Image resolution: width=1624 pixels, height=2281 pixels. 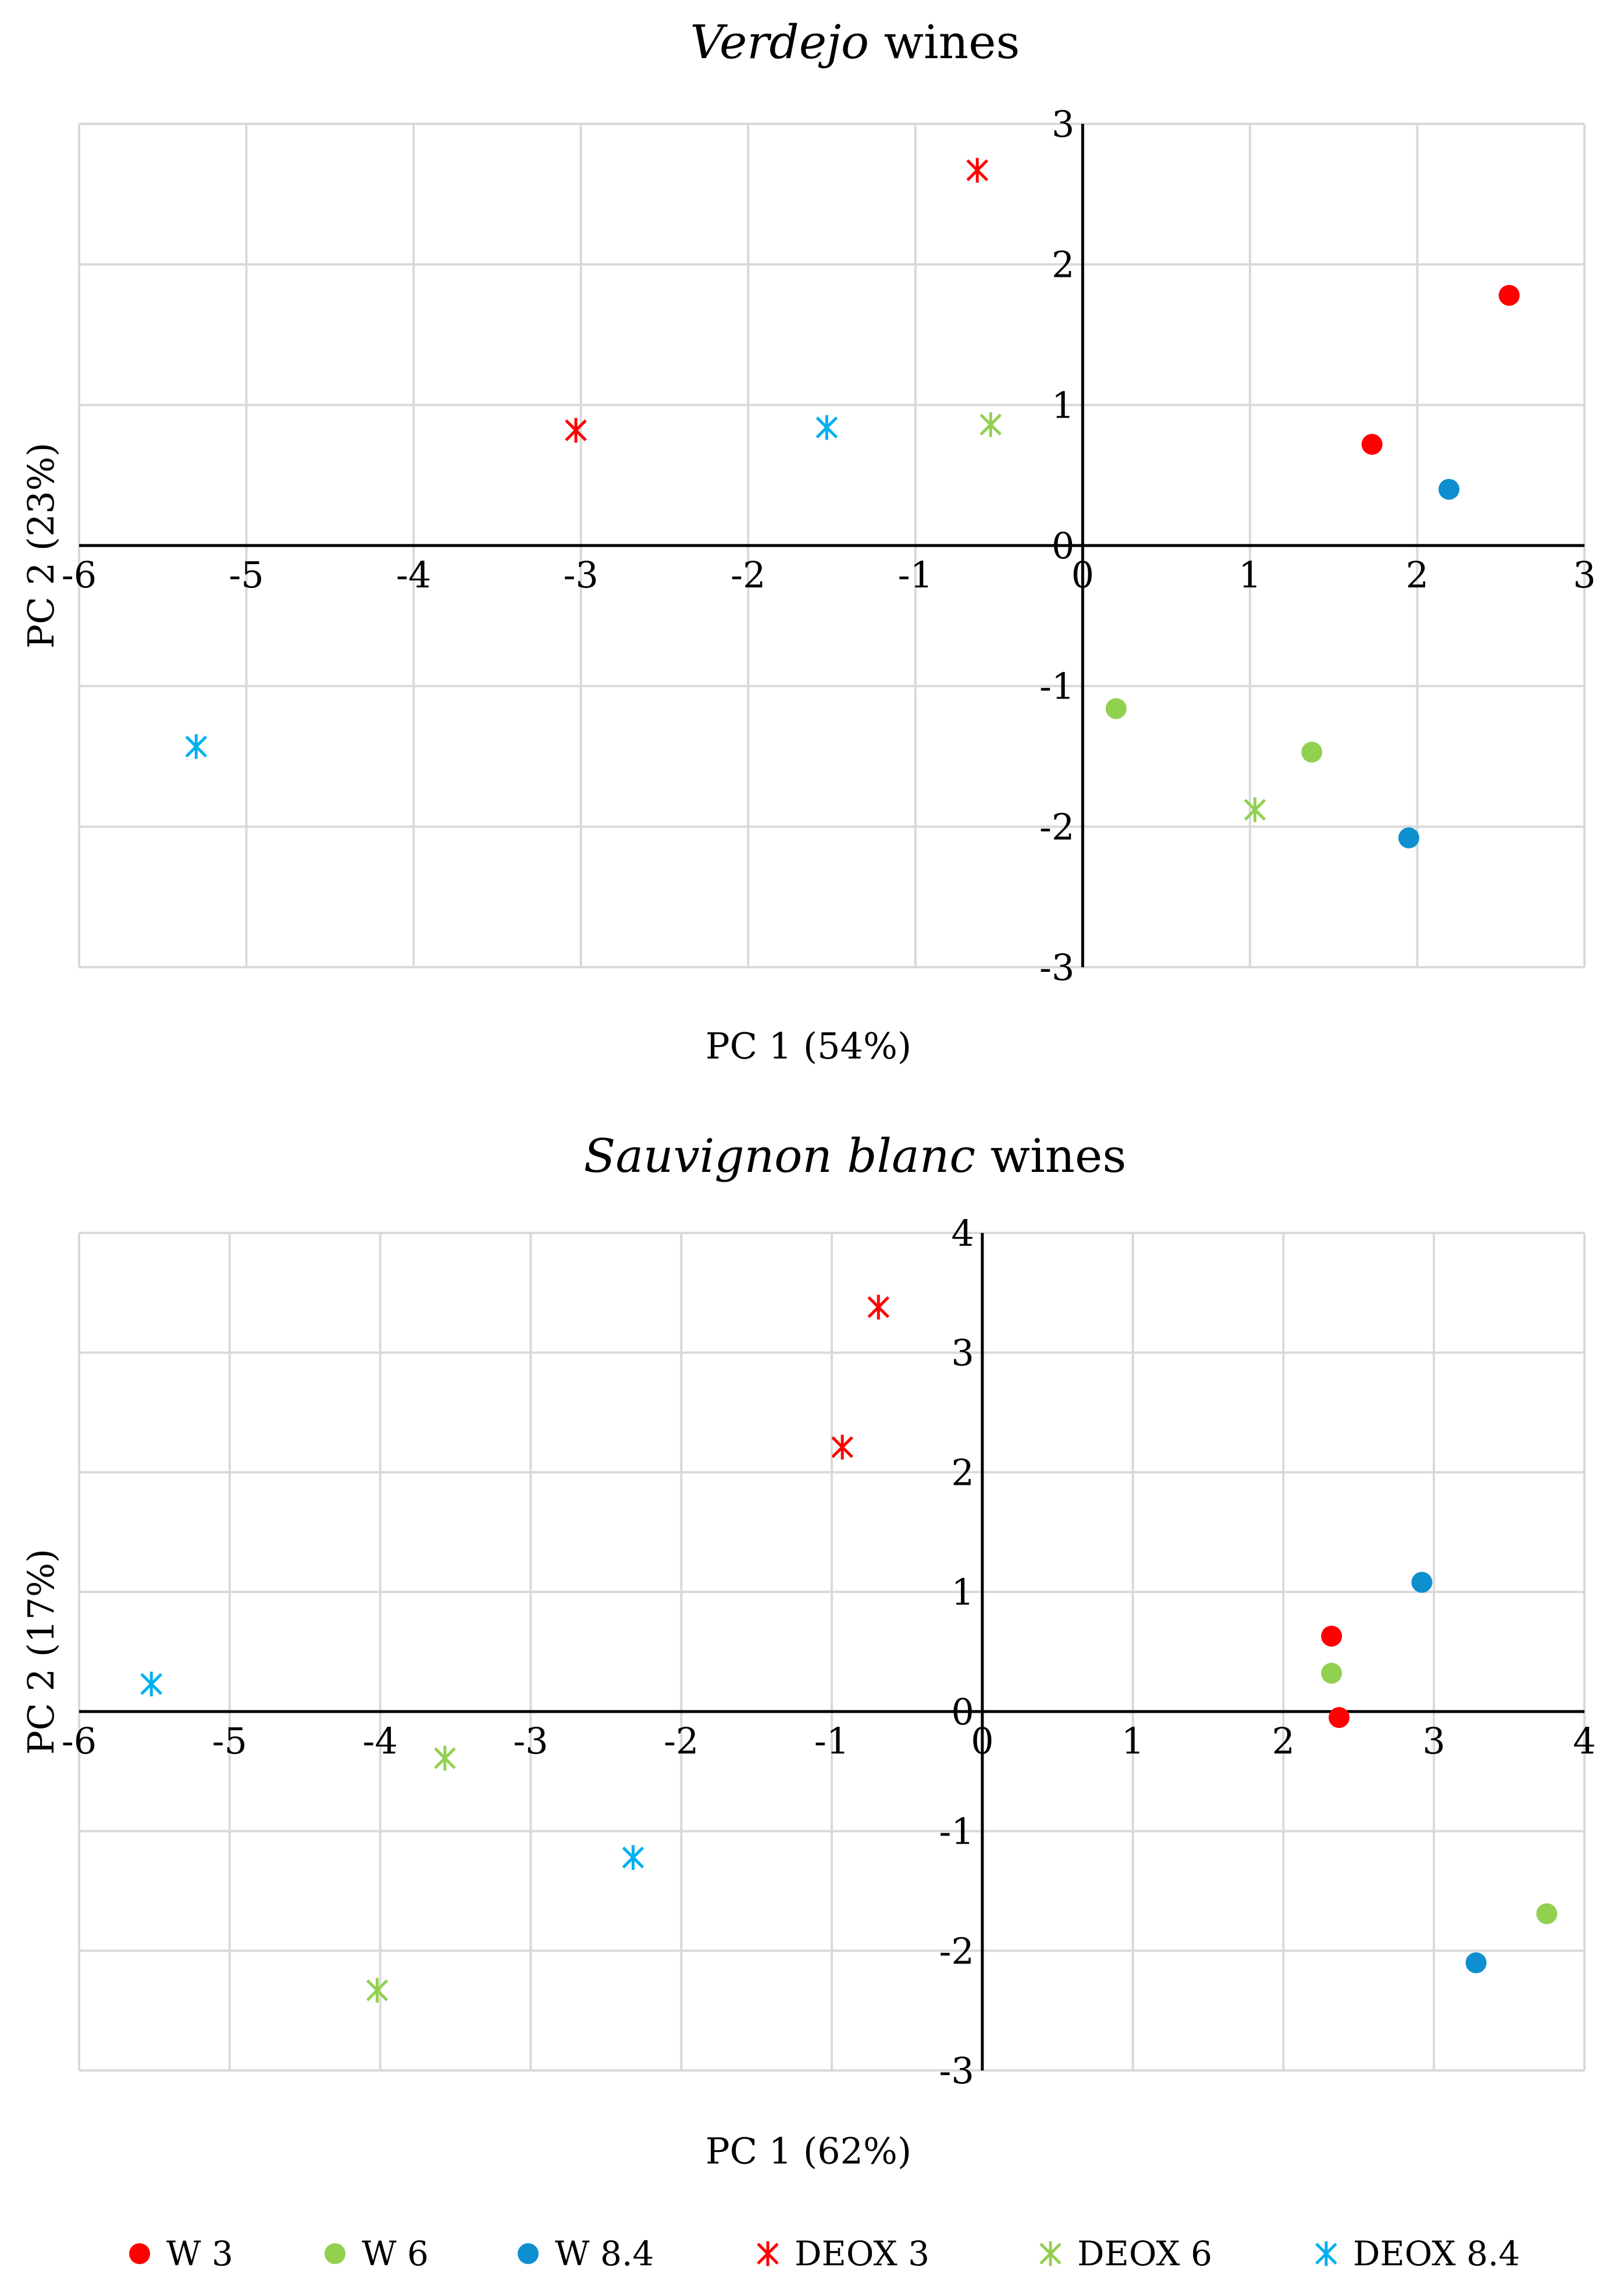 I want to click on legend-star, so click(x=1050, y=2253).